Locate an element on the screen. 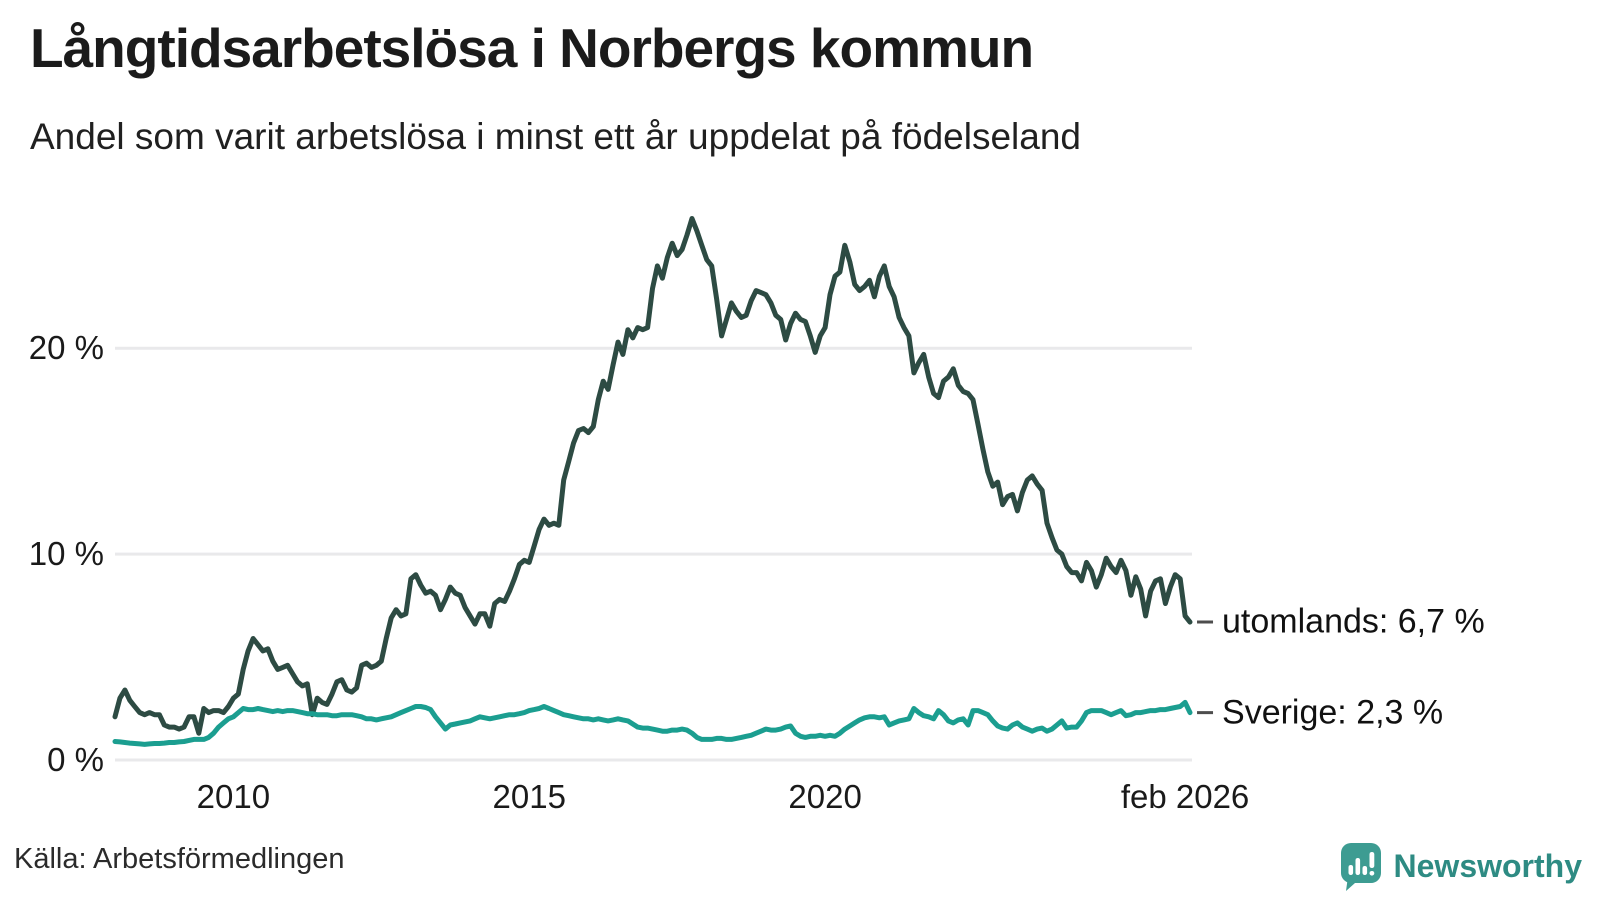 The width and height of the screenshot is (1600, 900). x-axis-tick-label: 2015 is located at coordinates (529, 796).